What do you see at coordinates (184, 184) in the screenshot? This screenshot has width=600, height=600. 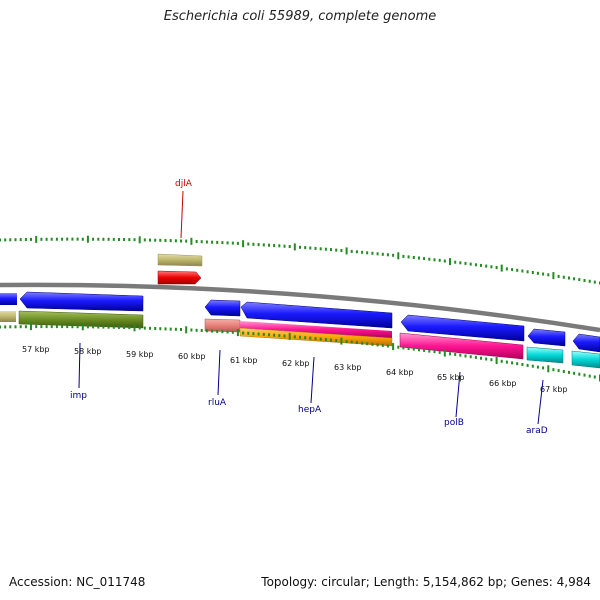 I see `gene-label-djla: djlA` at bounding box center [184, 184].